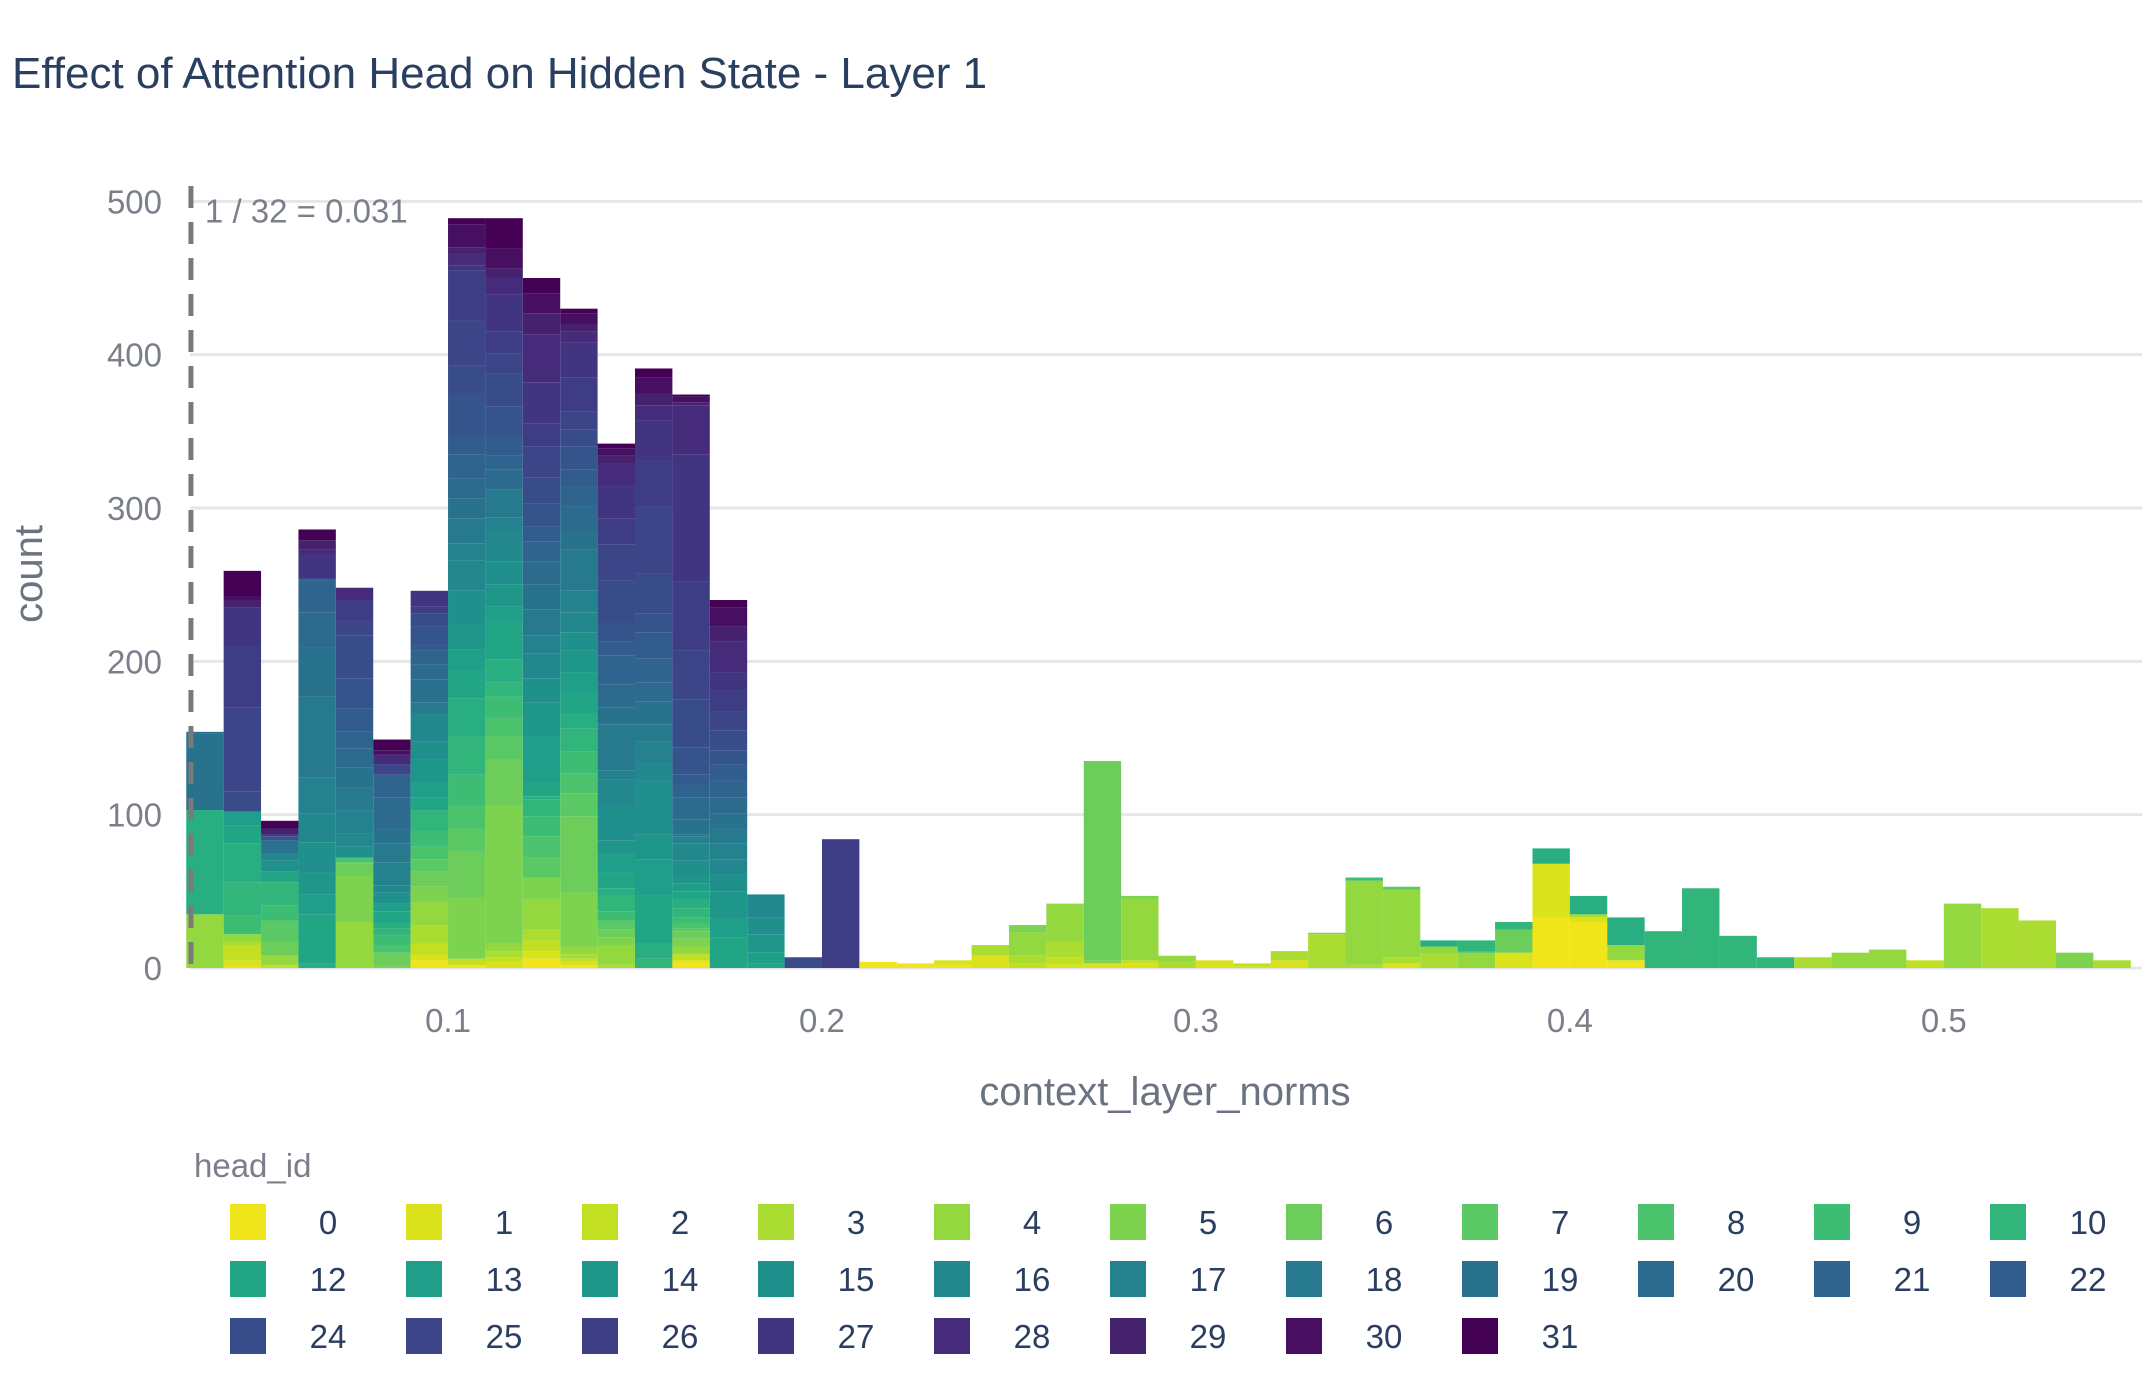  What do you see at coordinates (1736, 1279) in the screenshot?
I see `legend-label: 20` at bounding box center [1736, 1279].